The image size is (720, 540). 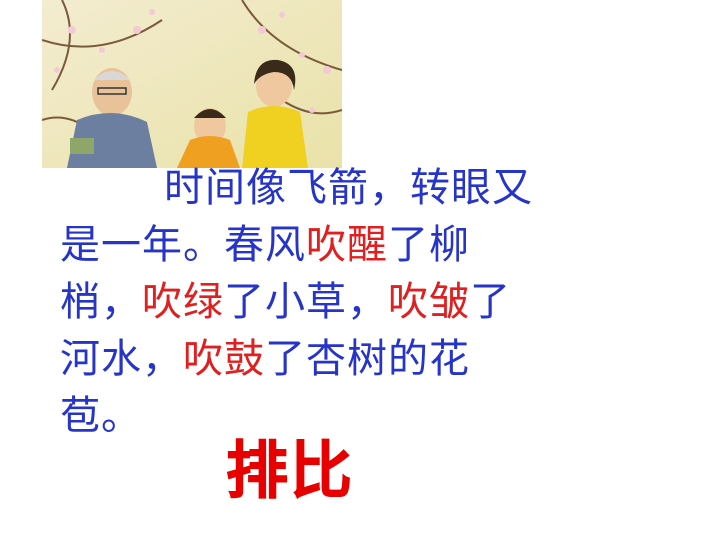 I want to click on text-segment: 了, so click(x=490, y=302).